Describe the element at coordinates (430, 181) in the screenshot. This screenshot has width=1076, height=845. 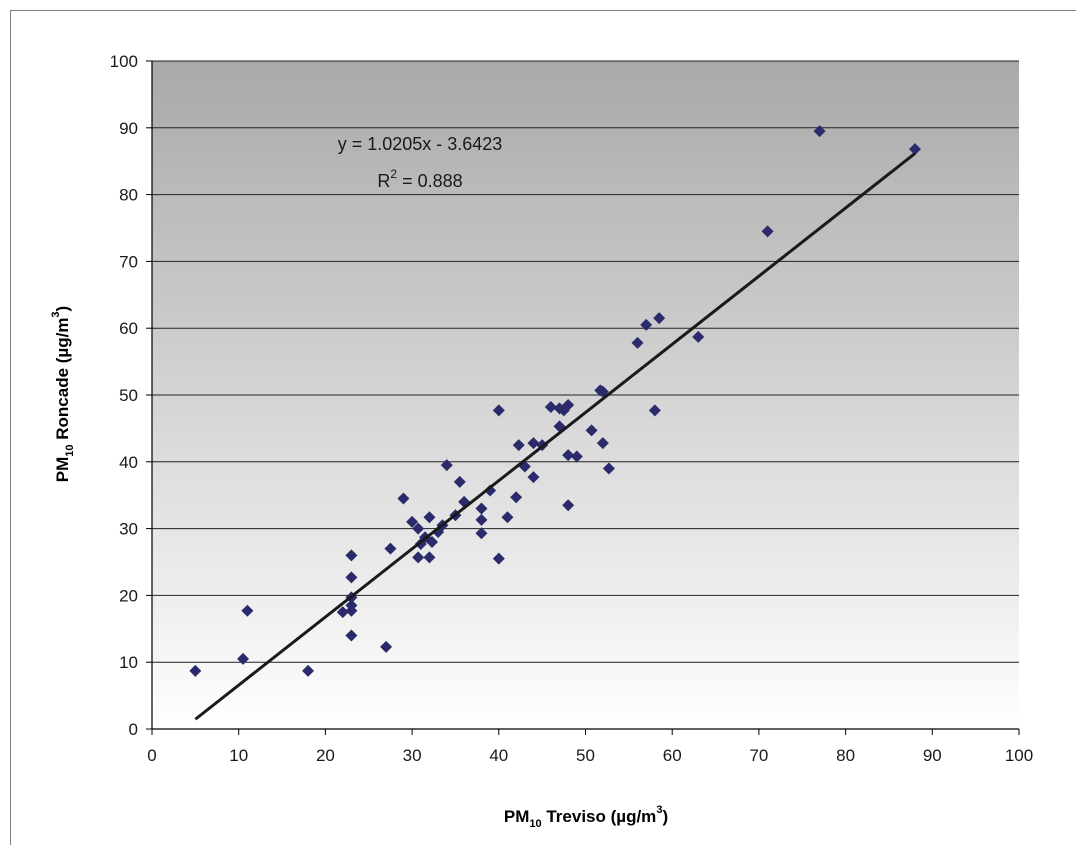
I see `r2-suffix: = 0.888` at that location.